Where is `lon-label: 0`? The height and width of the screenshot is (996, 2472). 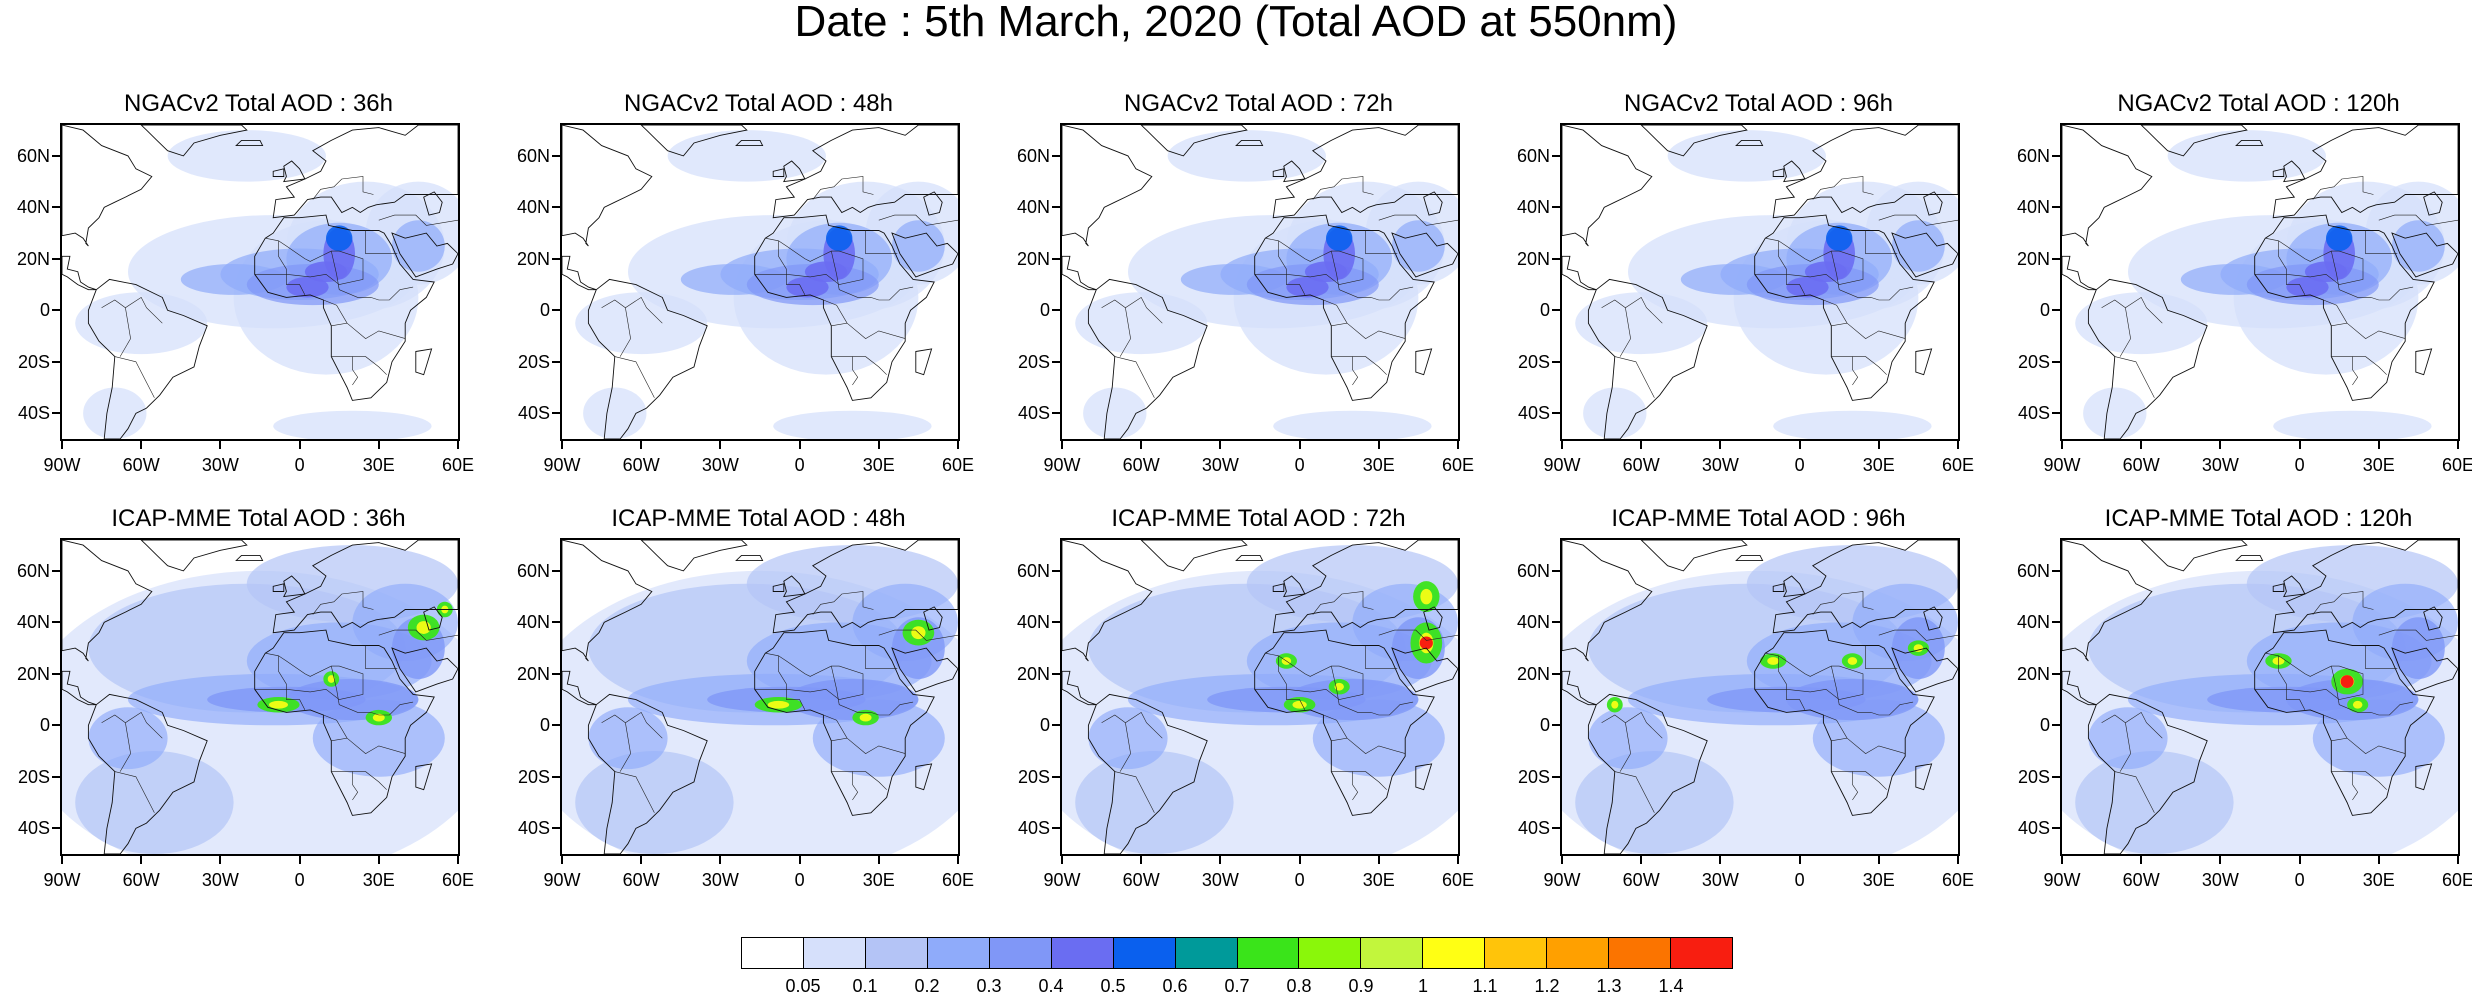
lon-label: 0 is located at coordinates (1799, 465).